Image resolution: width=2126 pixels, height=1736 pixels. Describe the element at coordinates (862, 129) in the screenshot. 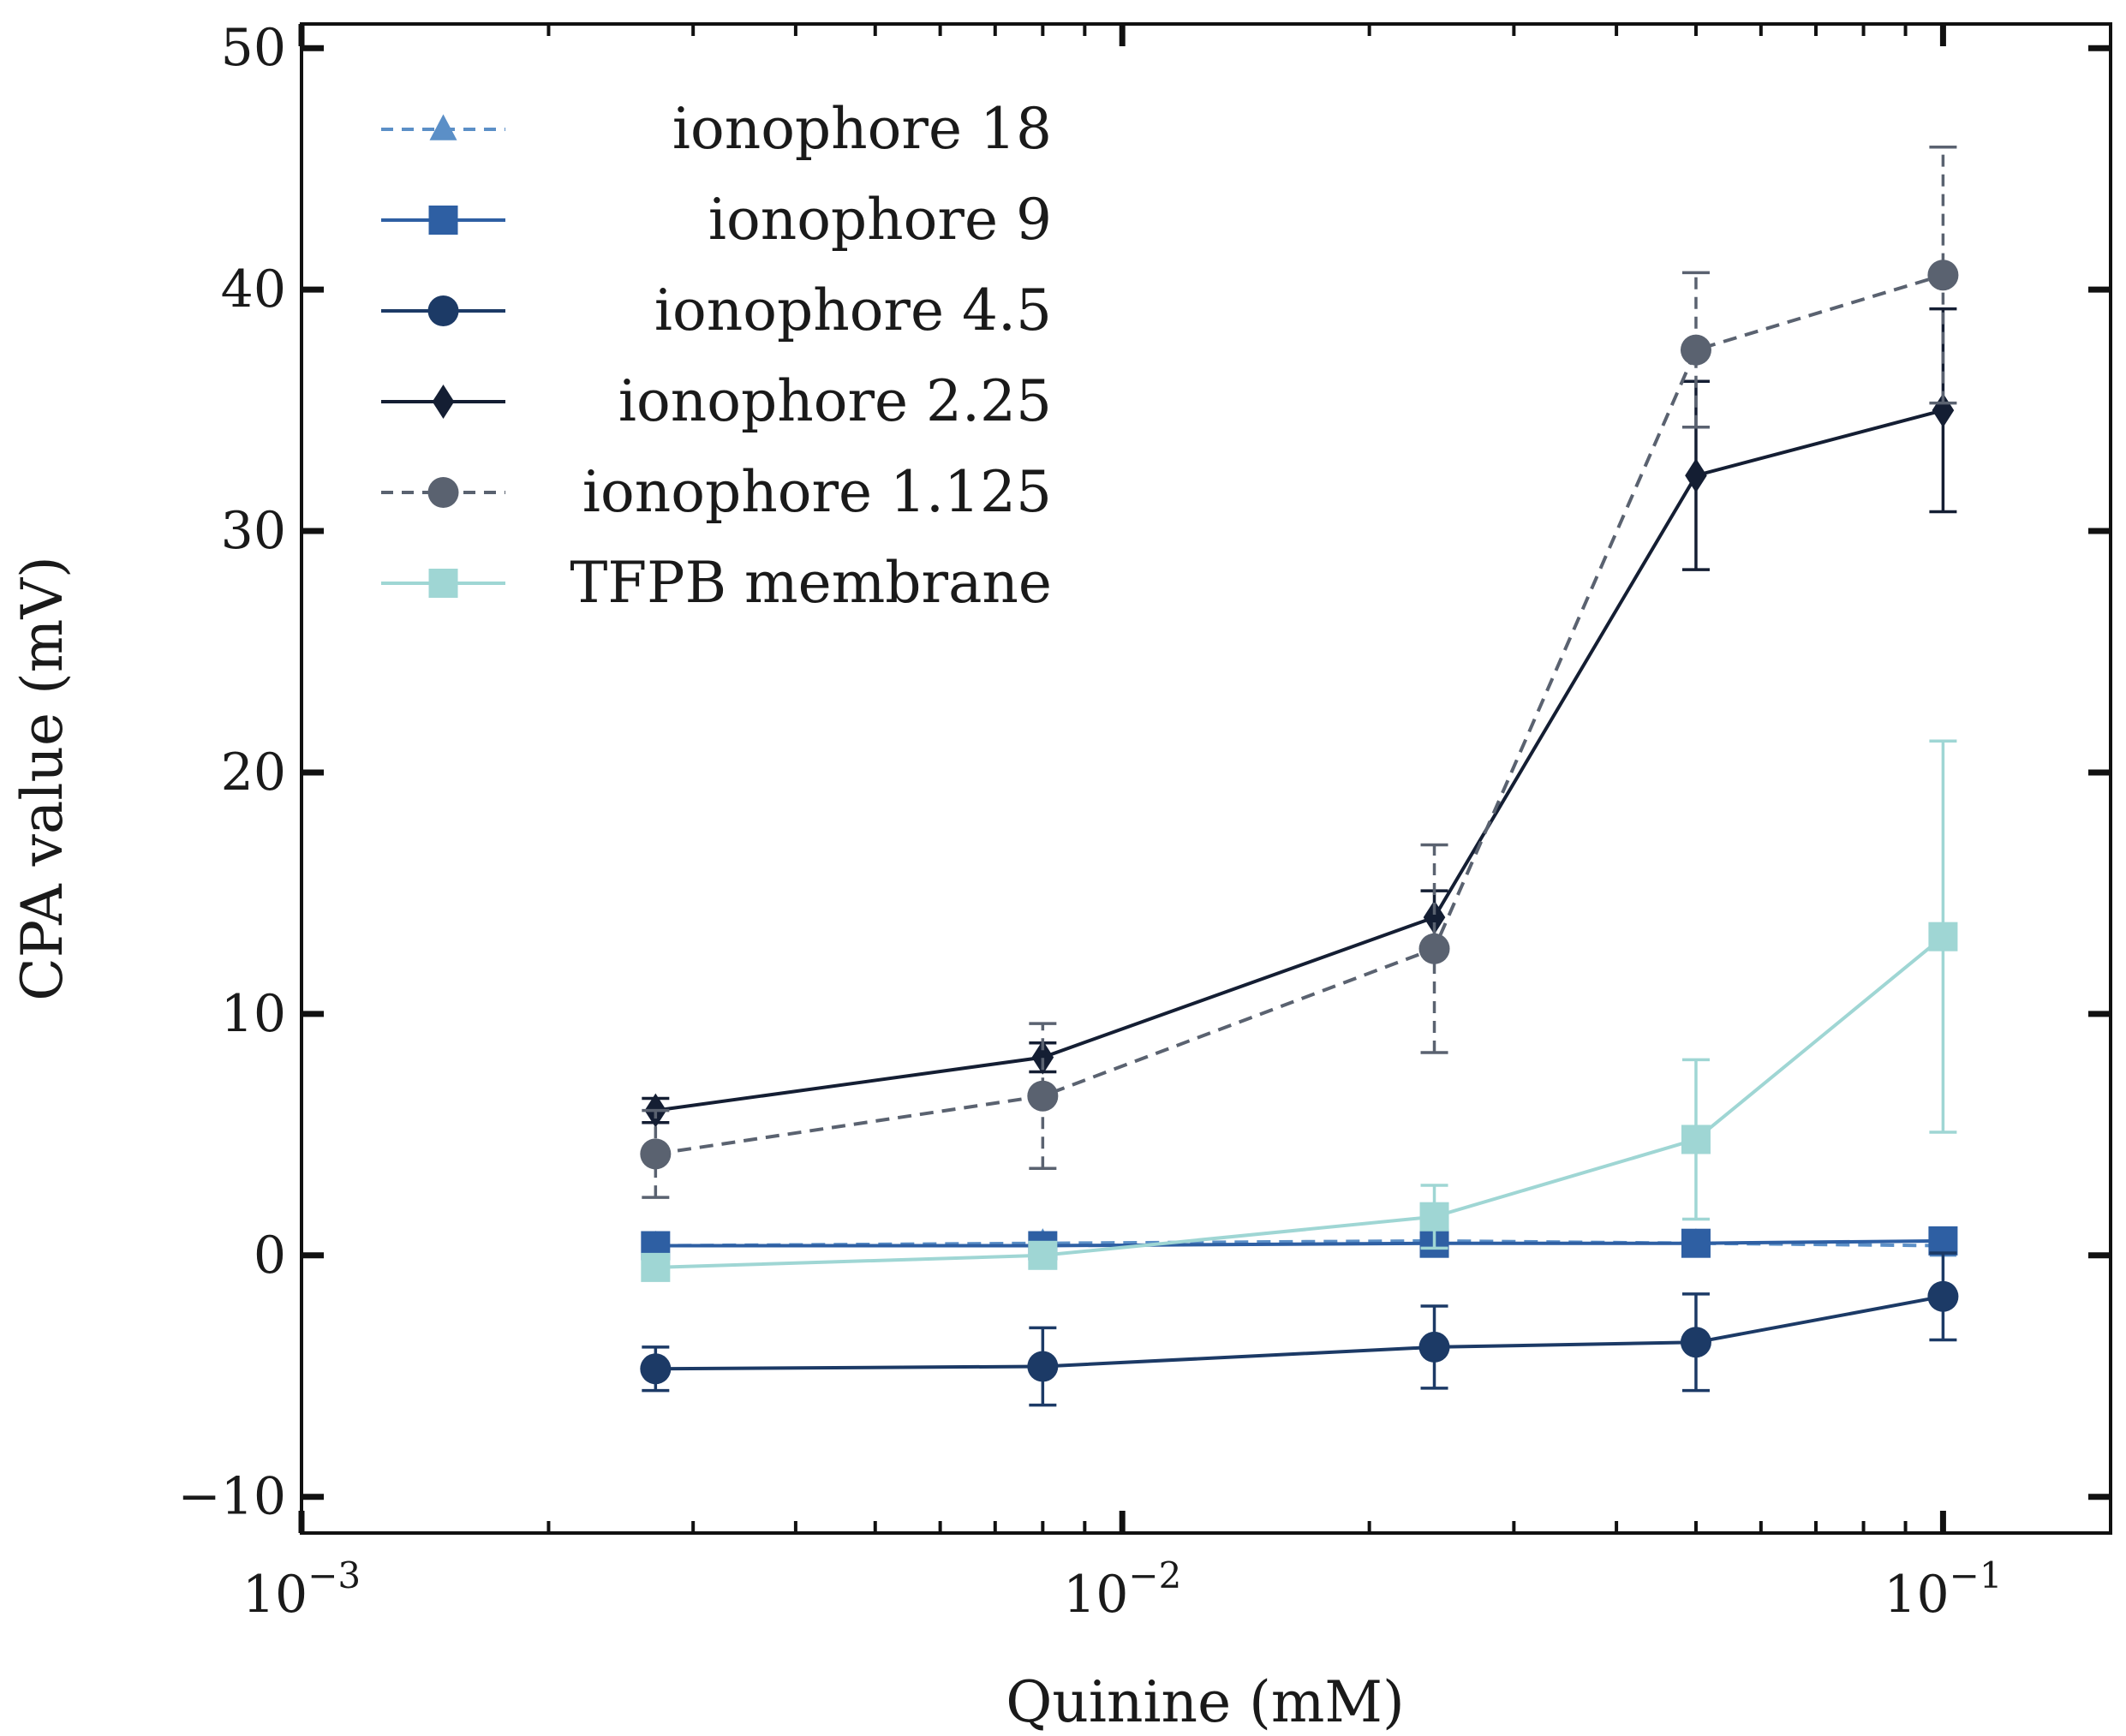

I see `legend-label: ionophore 18` at that location.